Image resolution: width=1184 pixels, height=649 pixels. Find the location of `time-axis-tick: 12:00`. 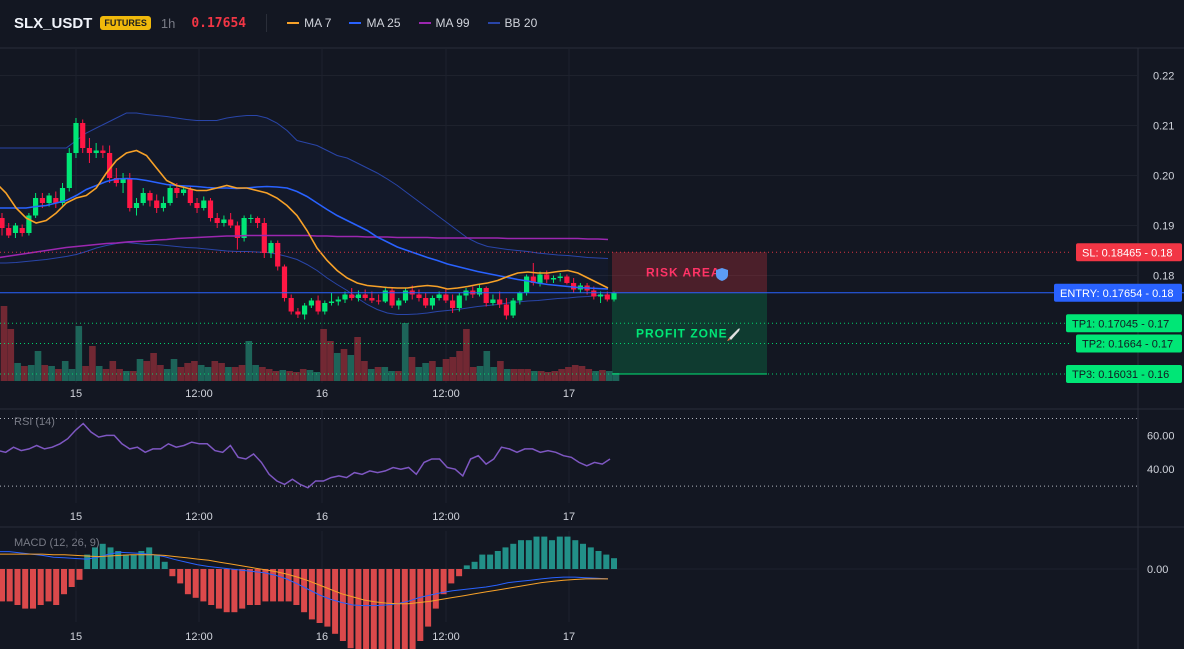

time-axis-tick: 12:00 is located at coordinates (446, 394).